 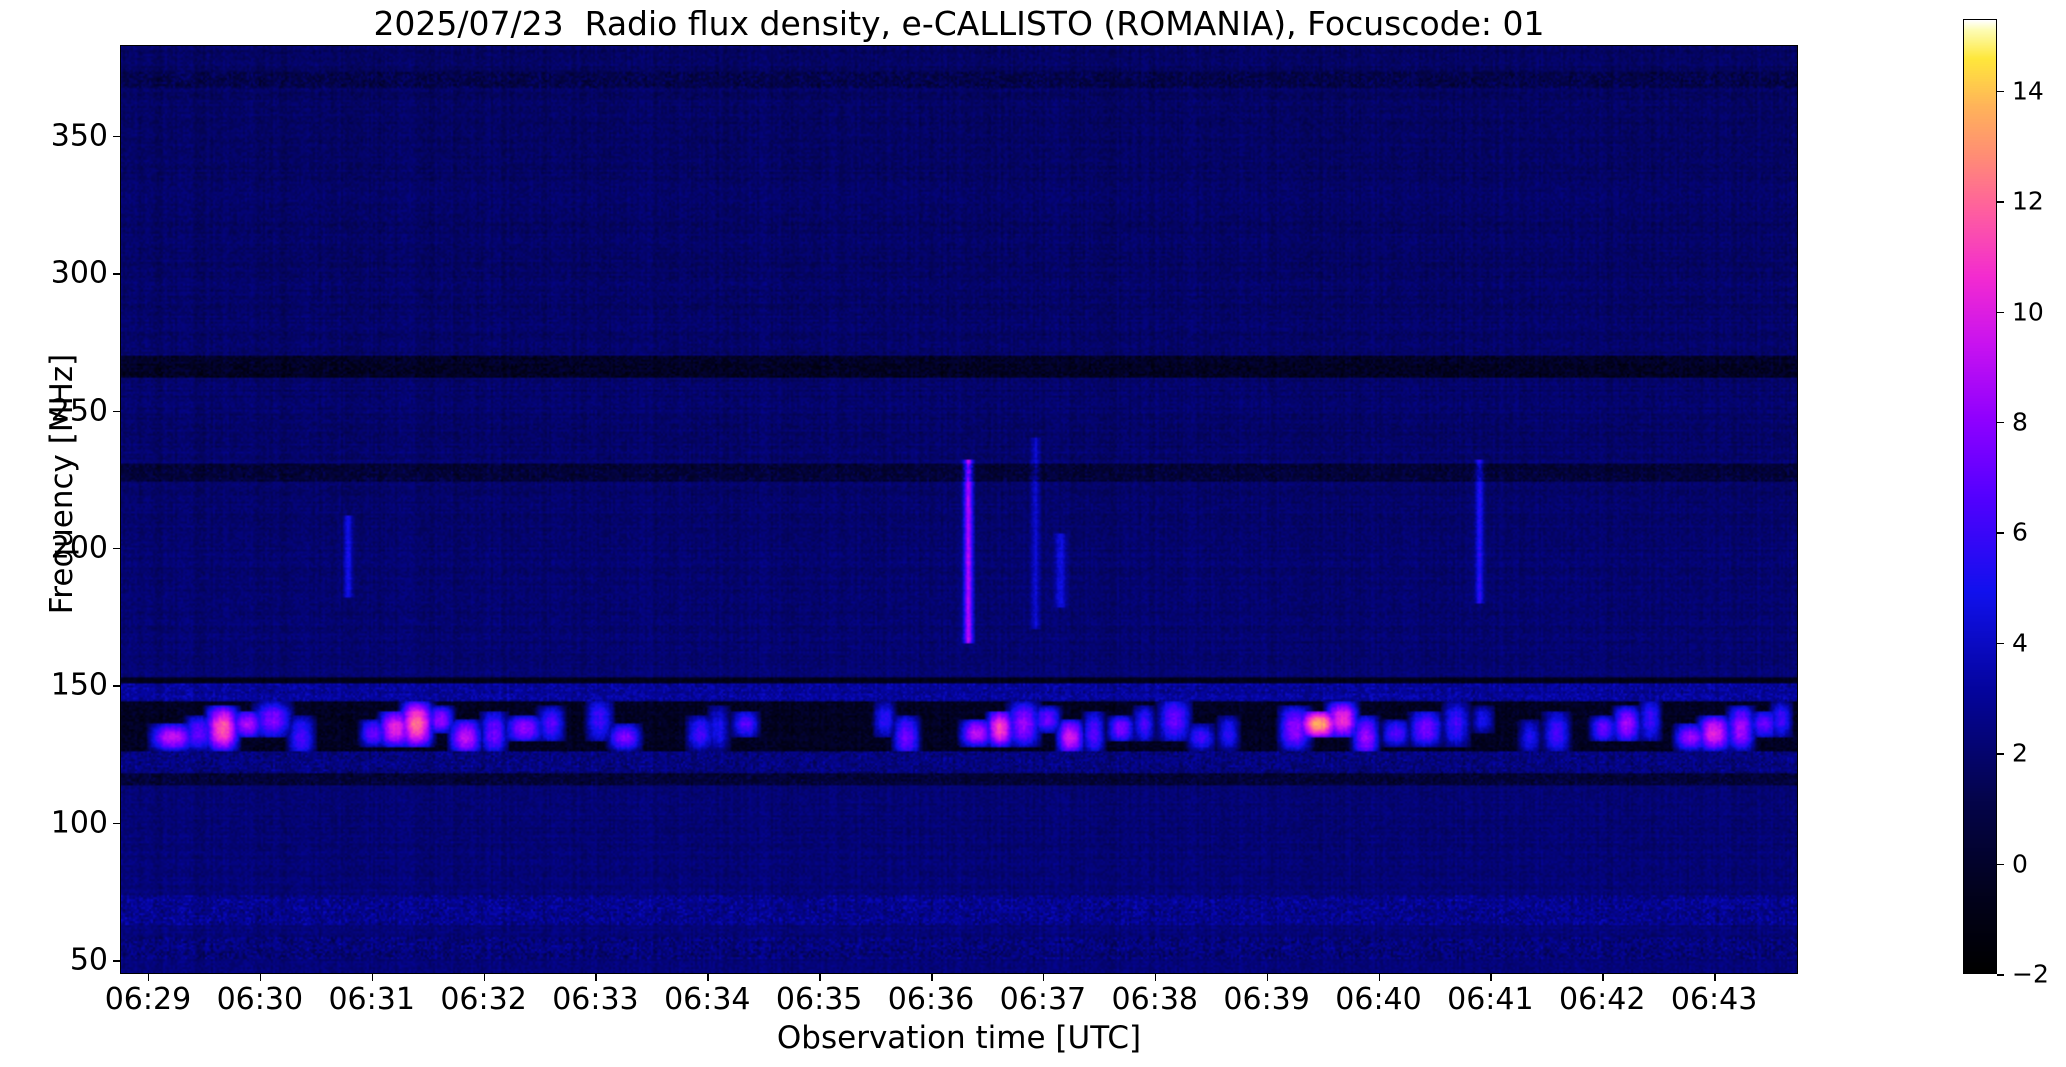 What do you see at coordinates (1043, 999) in the screenshot?
I see `x-tick-label: 06:37` at bounding box center [1043, 999].